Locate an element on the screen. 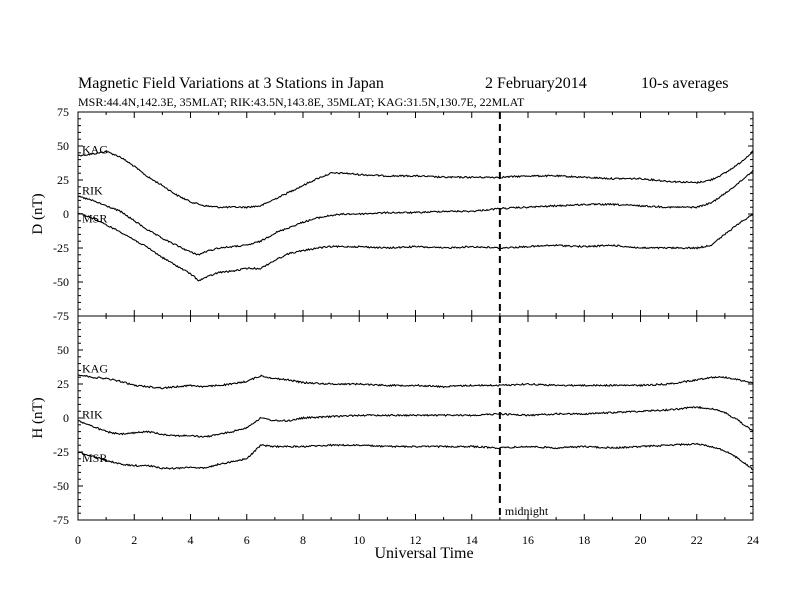 Image resolution: width=792 pixels, height=612 pixels. x-tick-label: 20 is located at coordinates (641, 540).